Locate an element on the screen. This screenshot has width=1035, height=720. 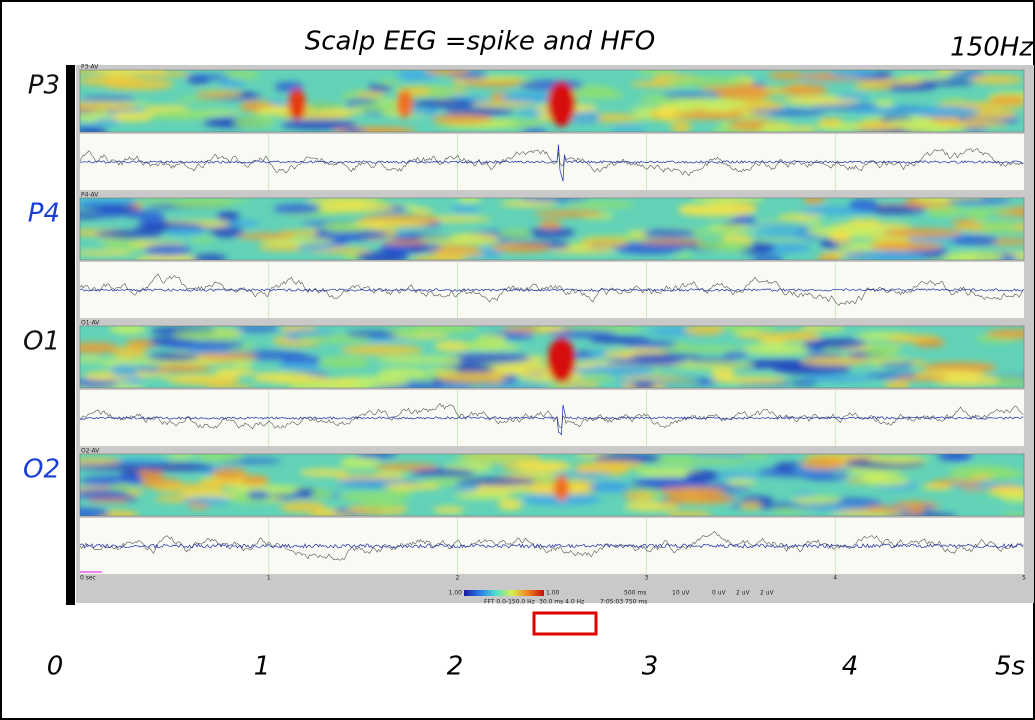
spectrogram is located at coordinates (552, 485).